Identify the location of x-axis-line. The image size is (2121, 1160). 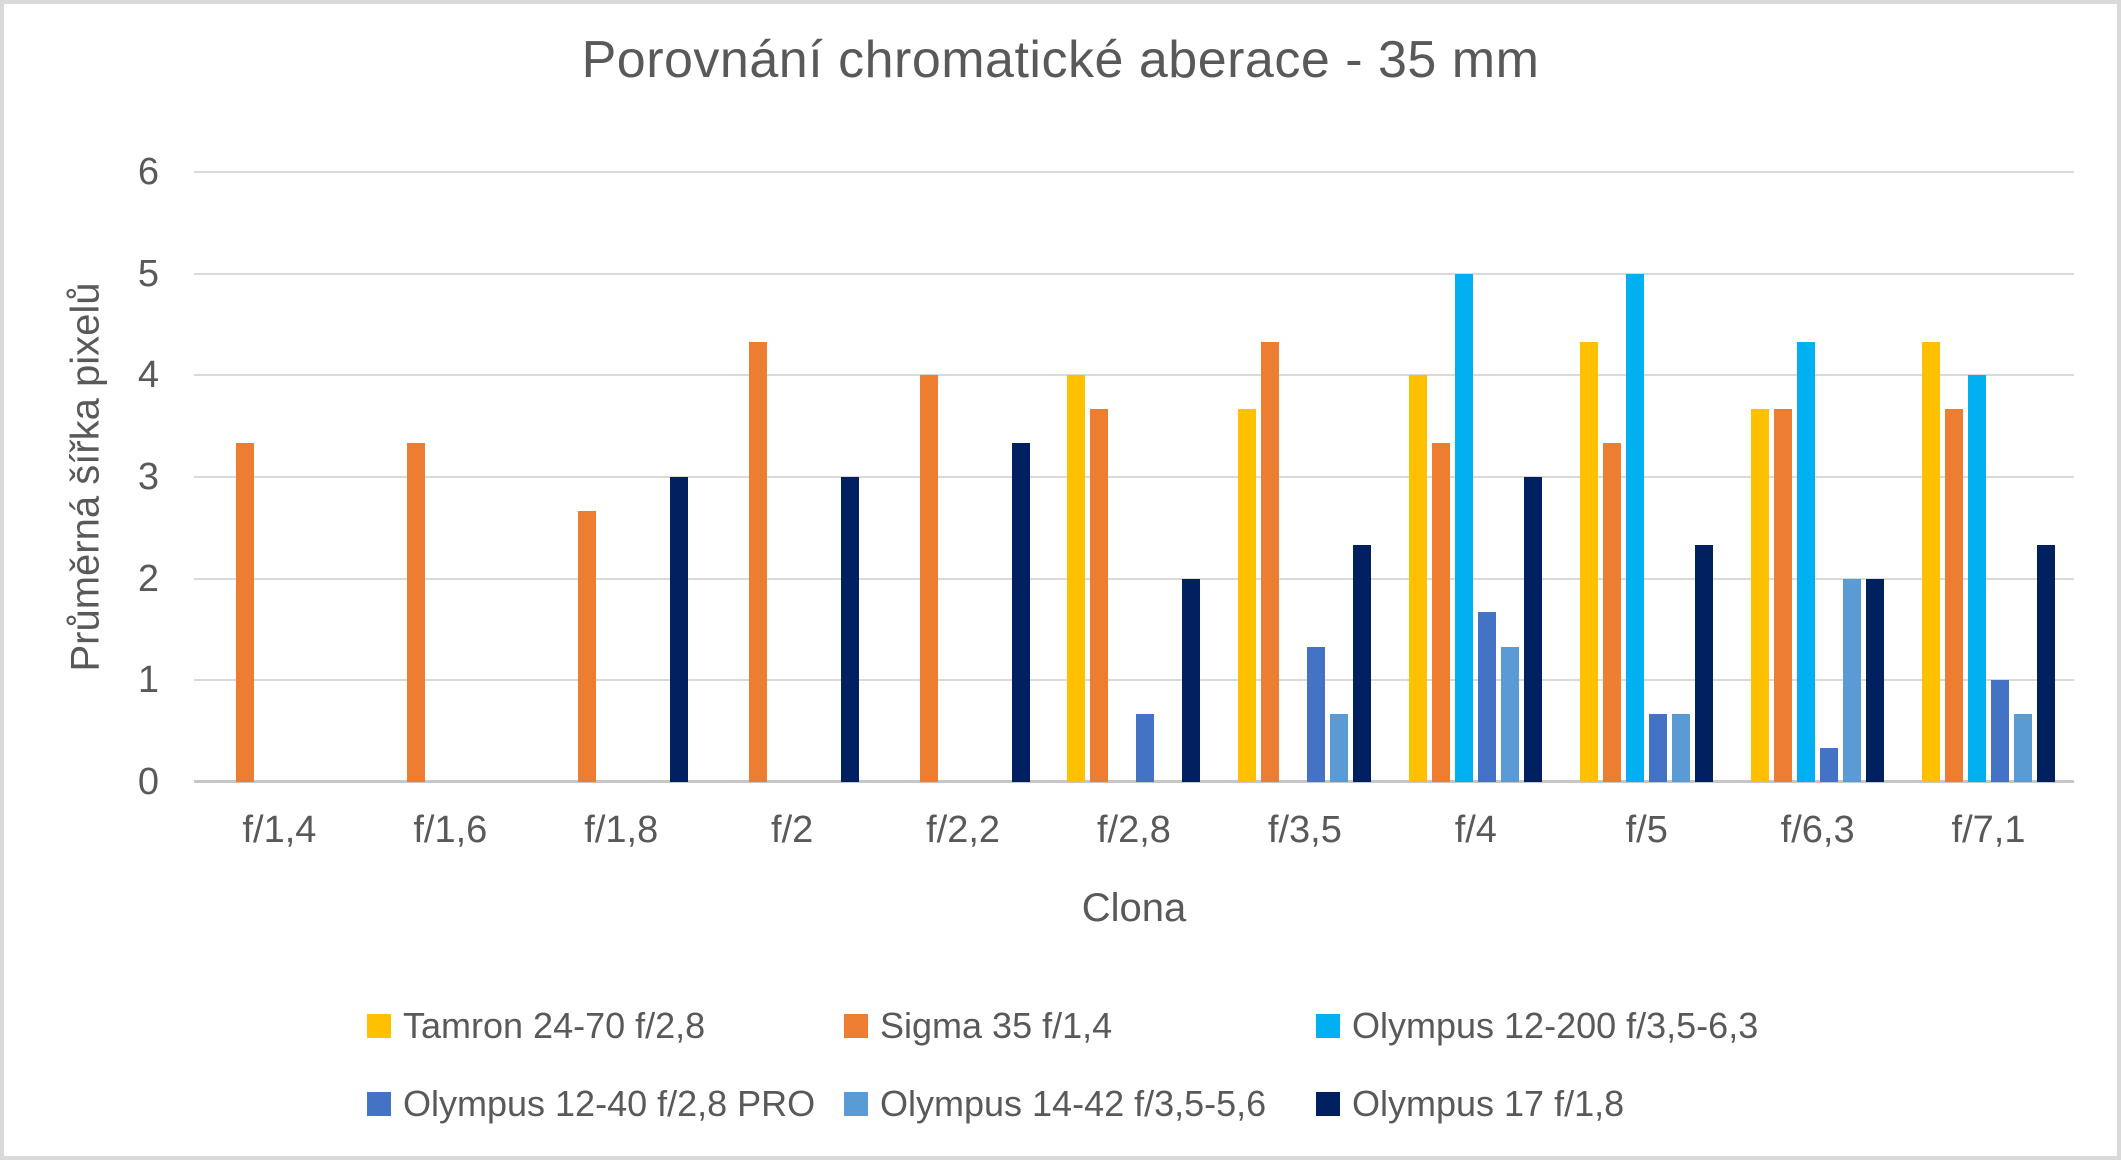
(1134, 781).